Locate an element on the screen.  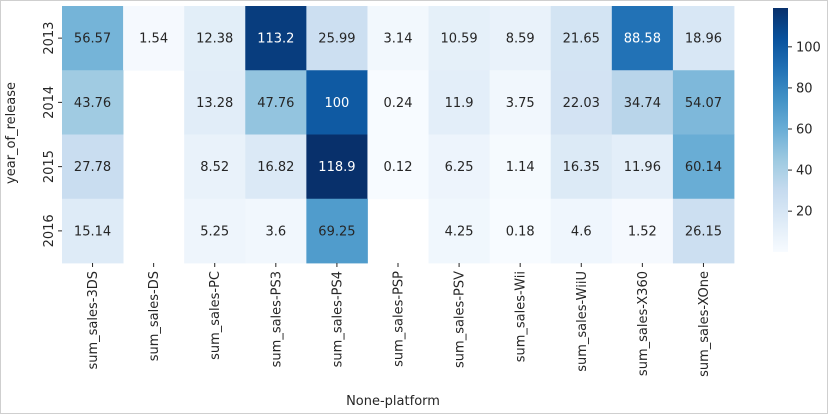
cell-value-label: 47.76 is located at coordinates (275, 103).